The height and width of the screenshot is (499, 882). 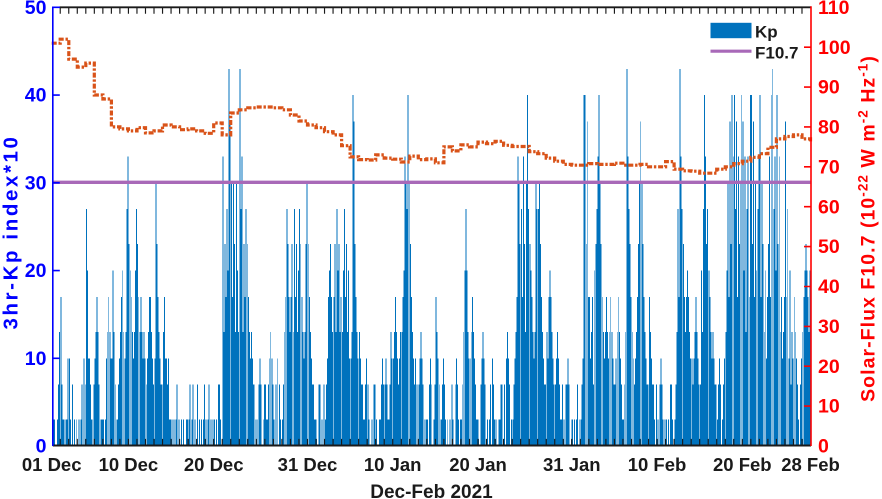 I want to click on svg-text: Dec-Feb 2021, so click(x=431, y=490).